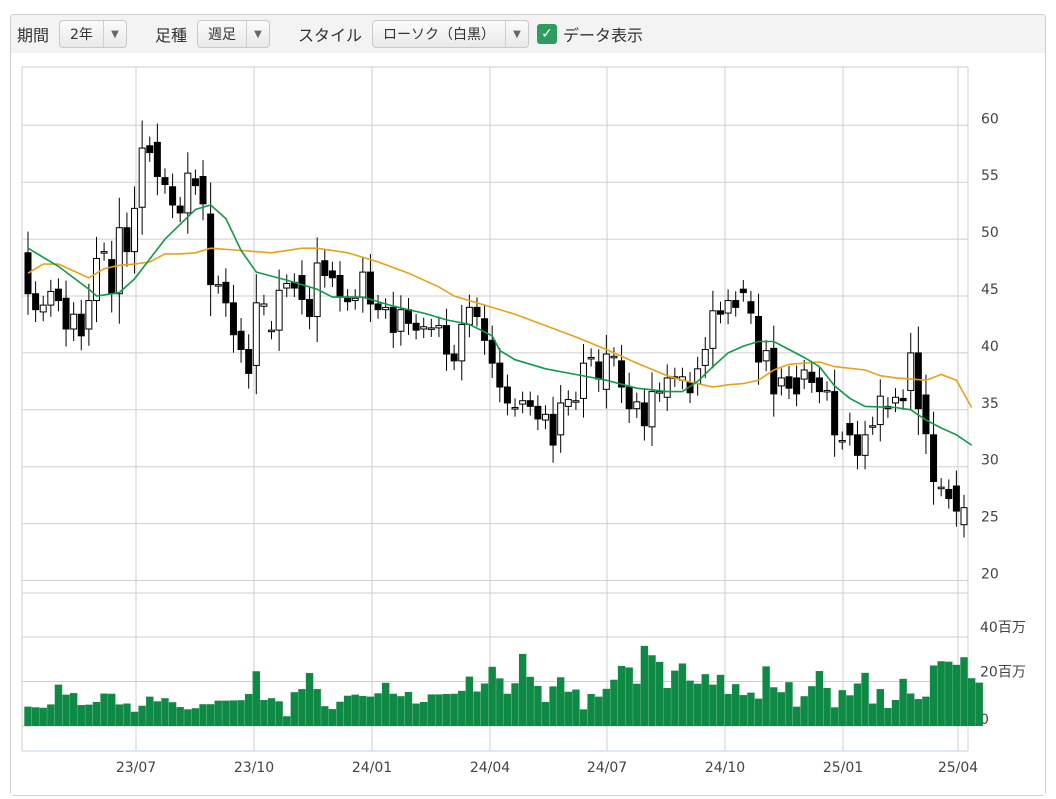  What do you see at coordinates (984, 720) in the screenshot?
I see `volume-tick-label: 0` at bounding box center [984, 720].